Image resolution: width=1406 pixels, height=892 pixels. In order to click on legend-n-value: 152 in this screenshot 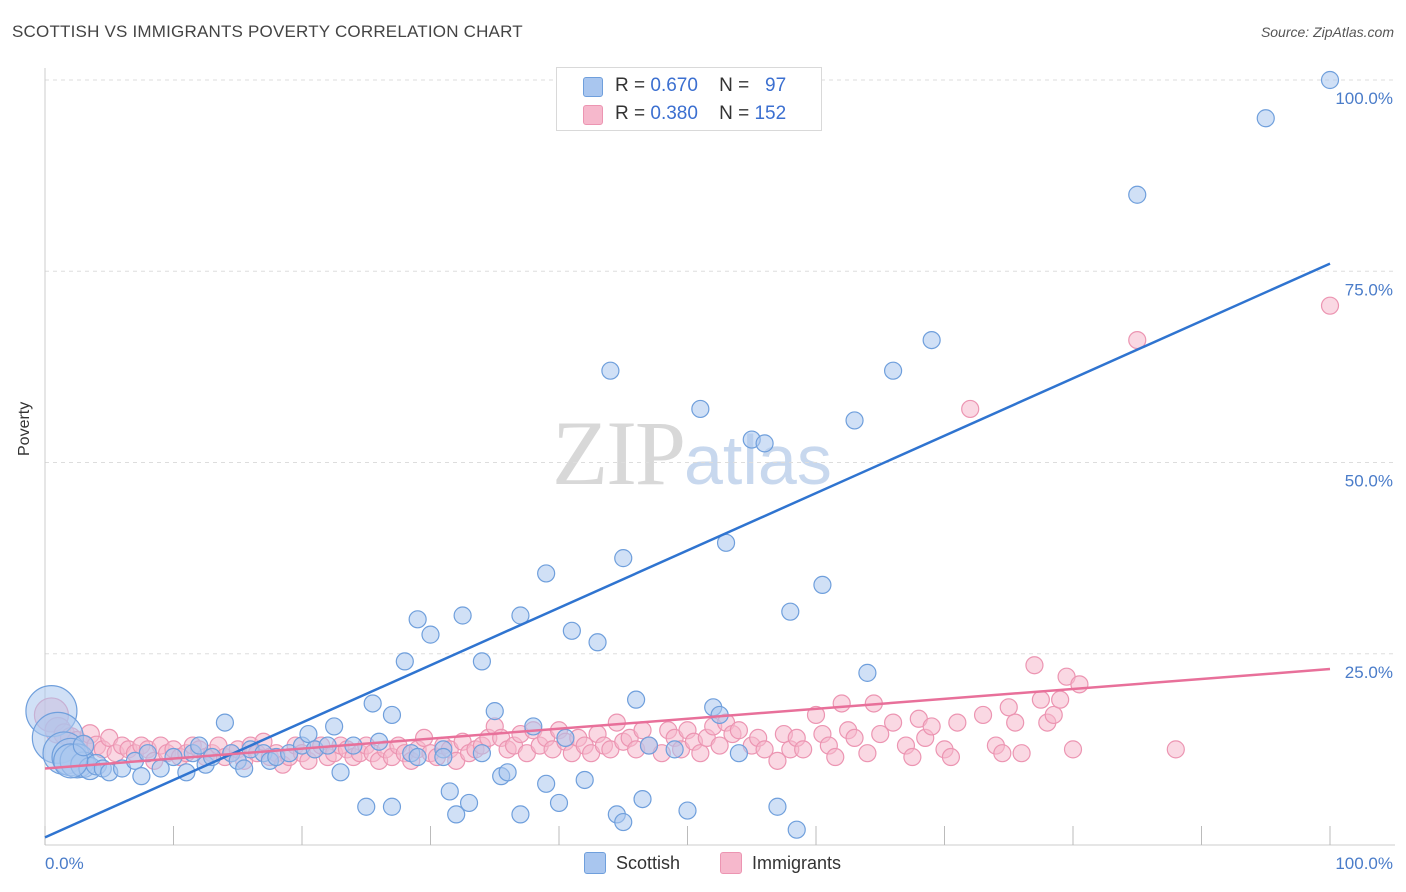, I will do `click(770, 113)`.